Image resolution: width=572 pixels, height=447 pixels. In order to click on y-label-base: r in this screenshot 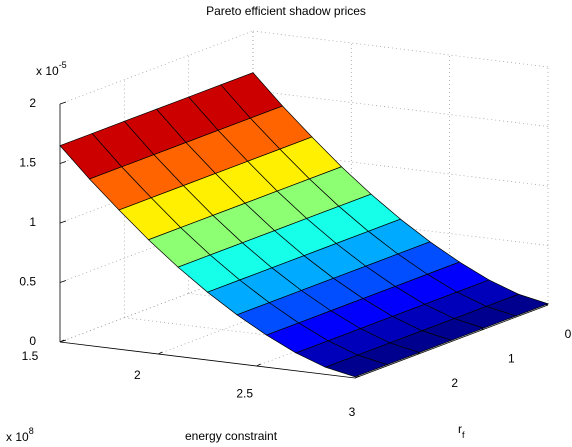, I will do `click(460, 429)`.